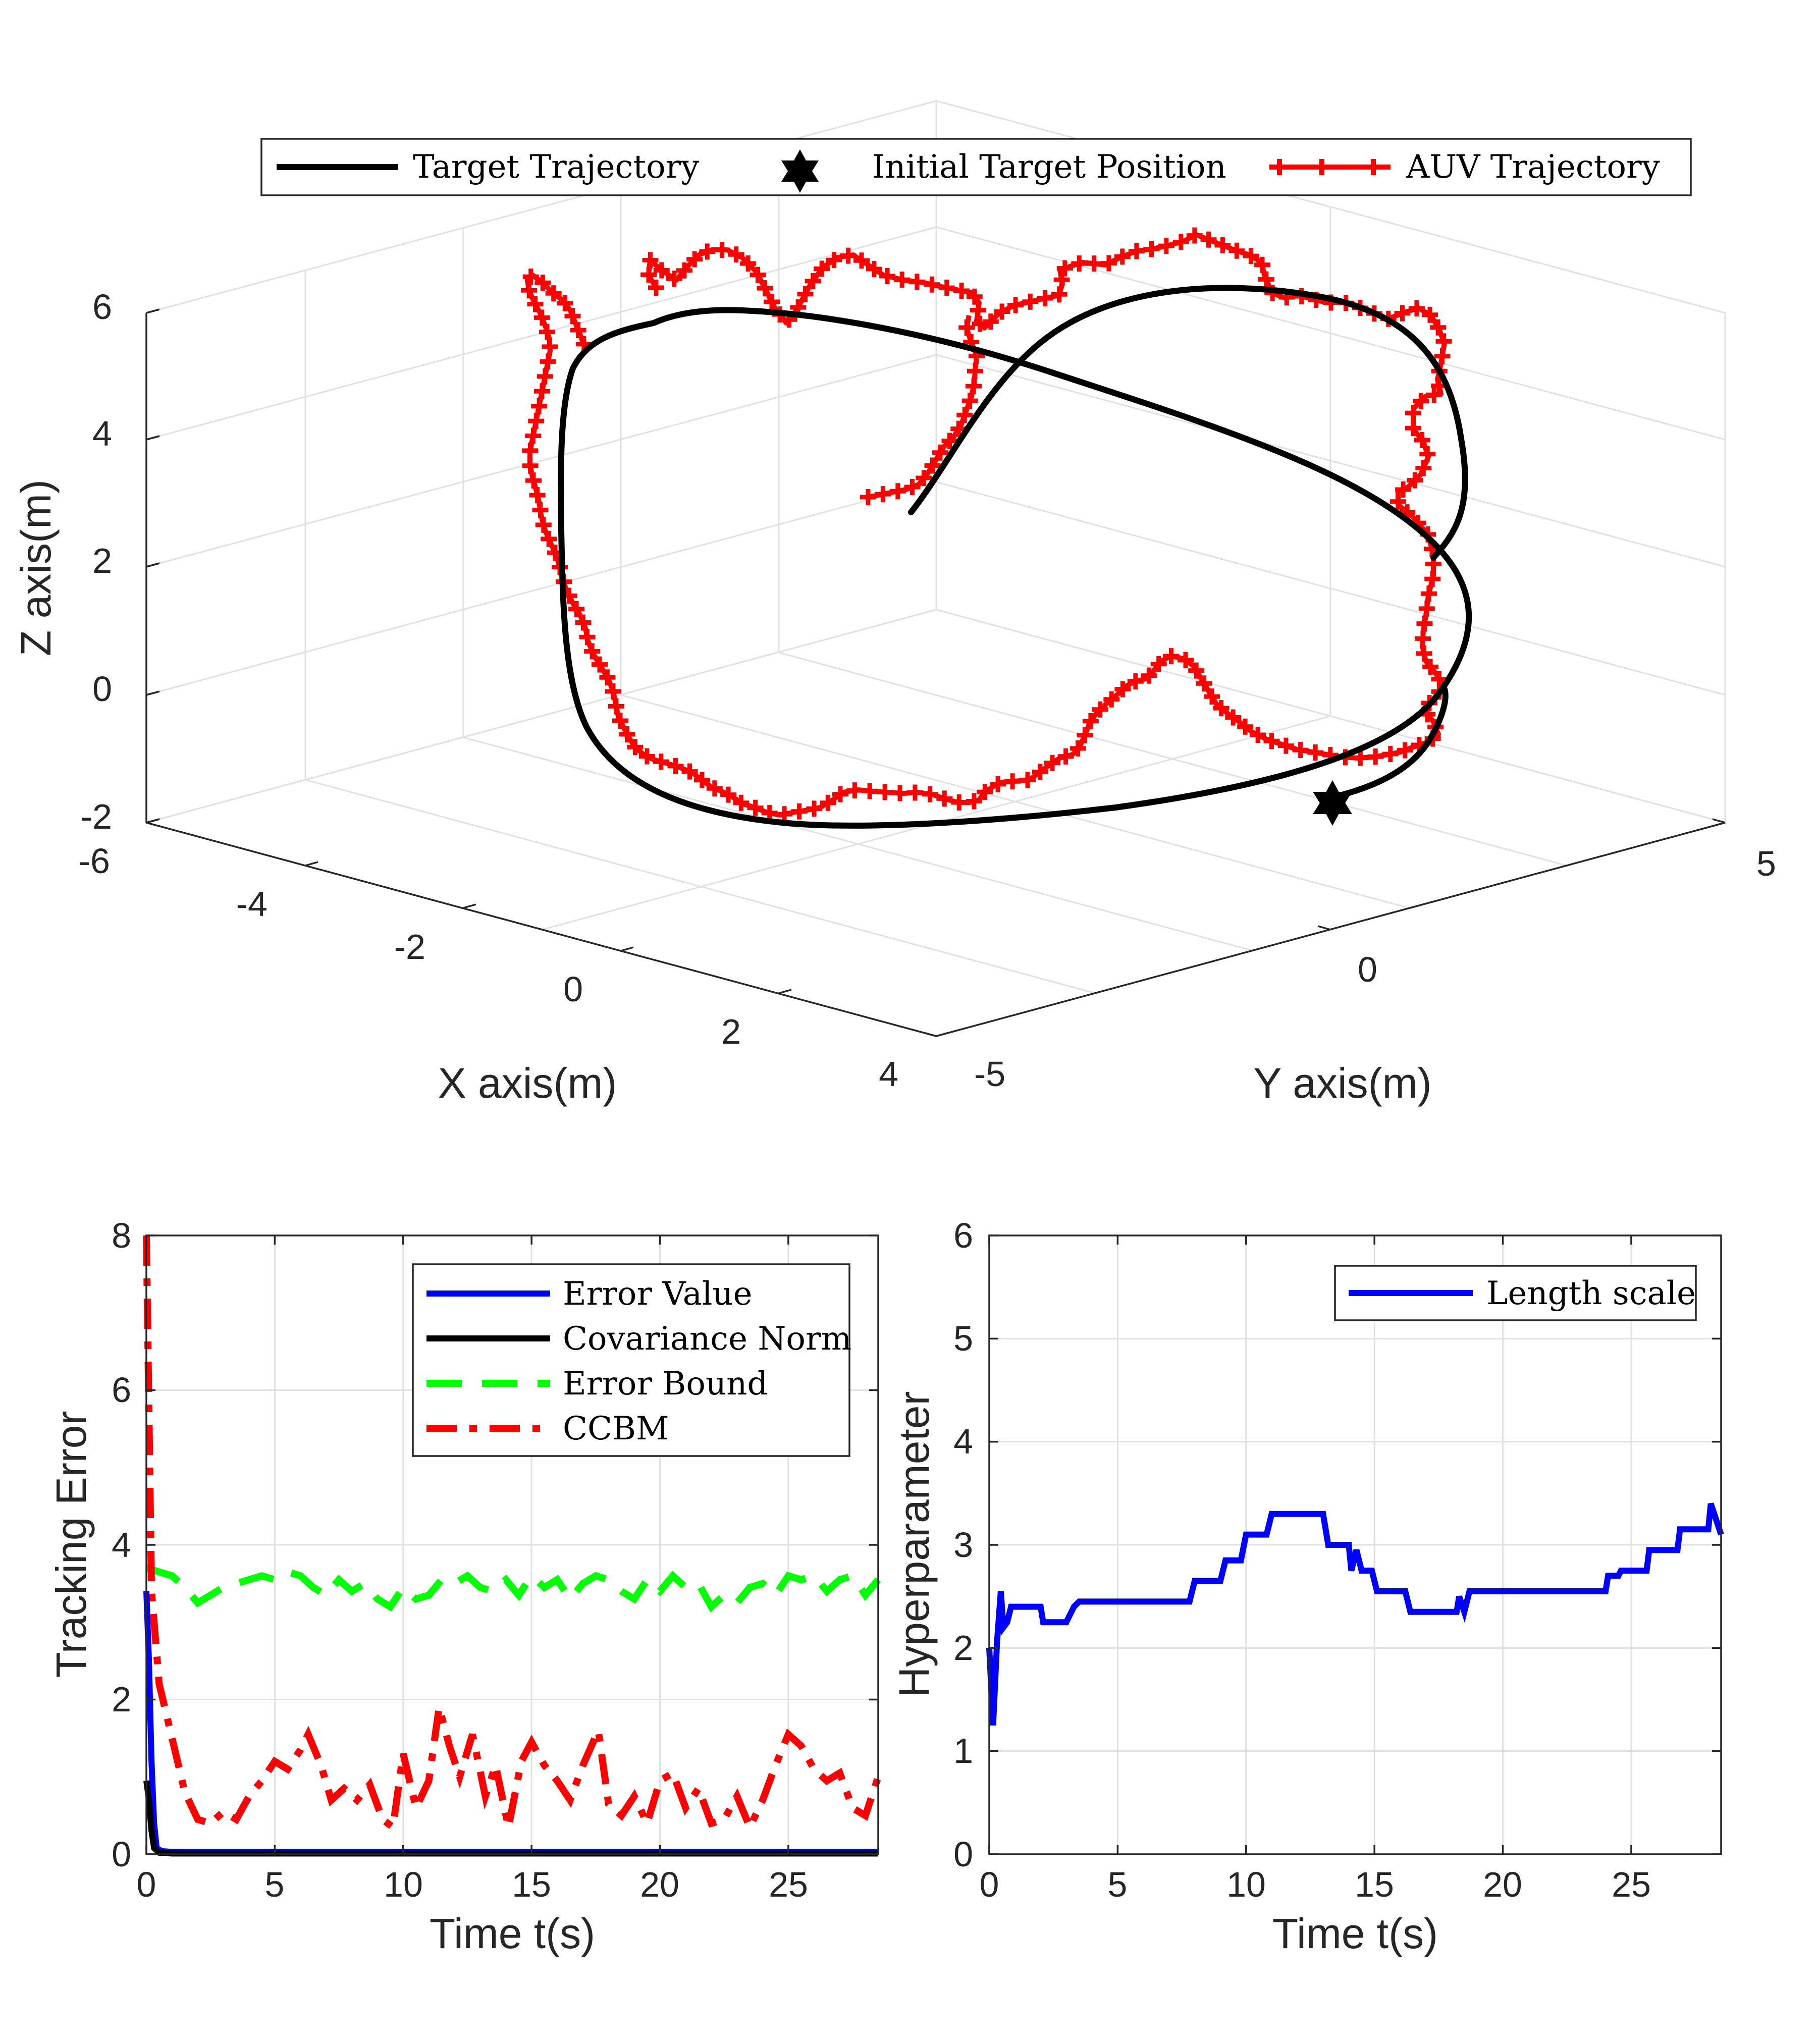 This screenshot has width=1817, height=2044. What do you see at coordinates (94, 861) in the screenshot?
I see `x-tick-label: -6` at bounding box center [94, 861].